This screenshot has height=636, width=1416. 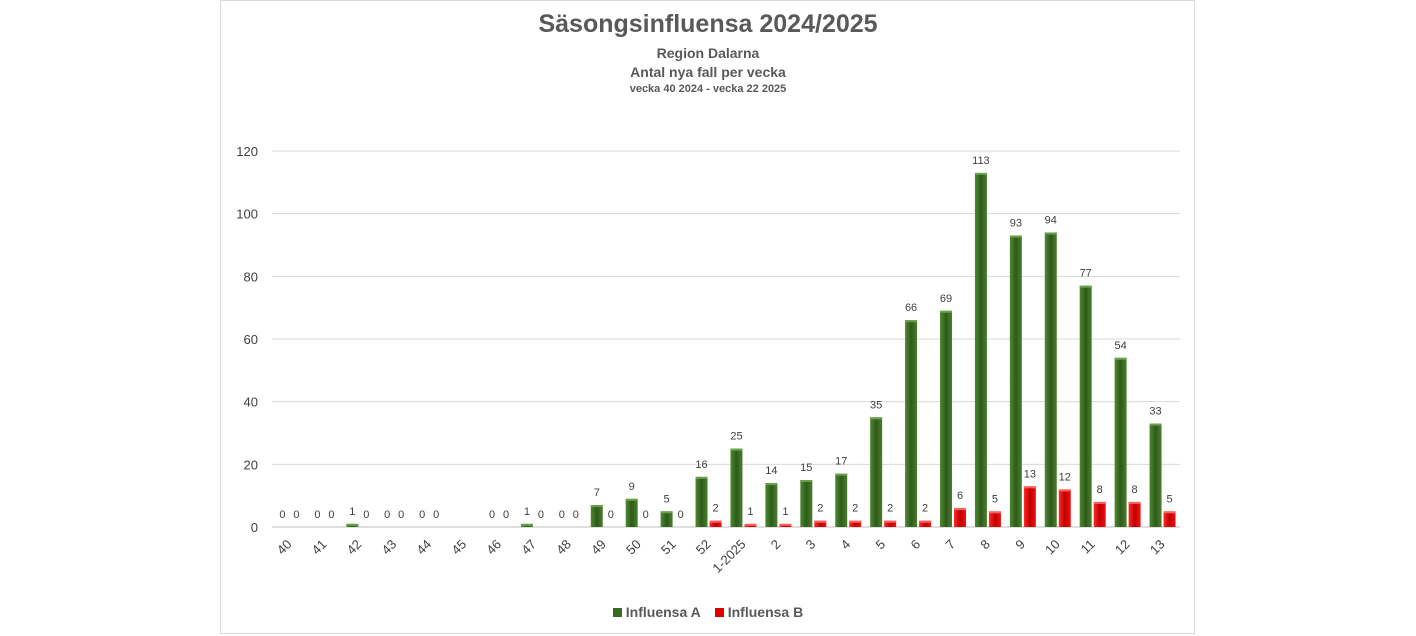 I want to click on legend-label-influensa-a: Influensa A, so click(x=663, y=612).